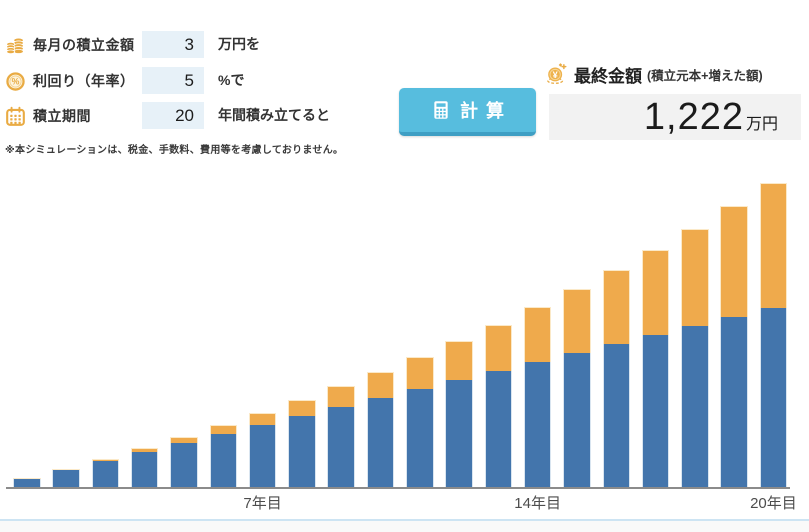 The height and width of the screenshot is (532, 809). I want to click on disclaimer-note: ※本シミュレーションは、税金、手数料、費用等を考慮しておりません。, so click(174, 150).